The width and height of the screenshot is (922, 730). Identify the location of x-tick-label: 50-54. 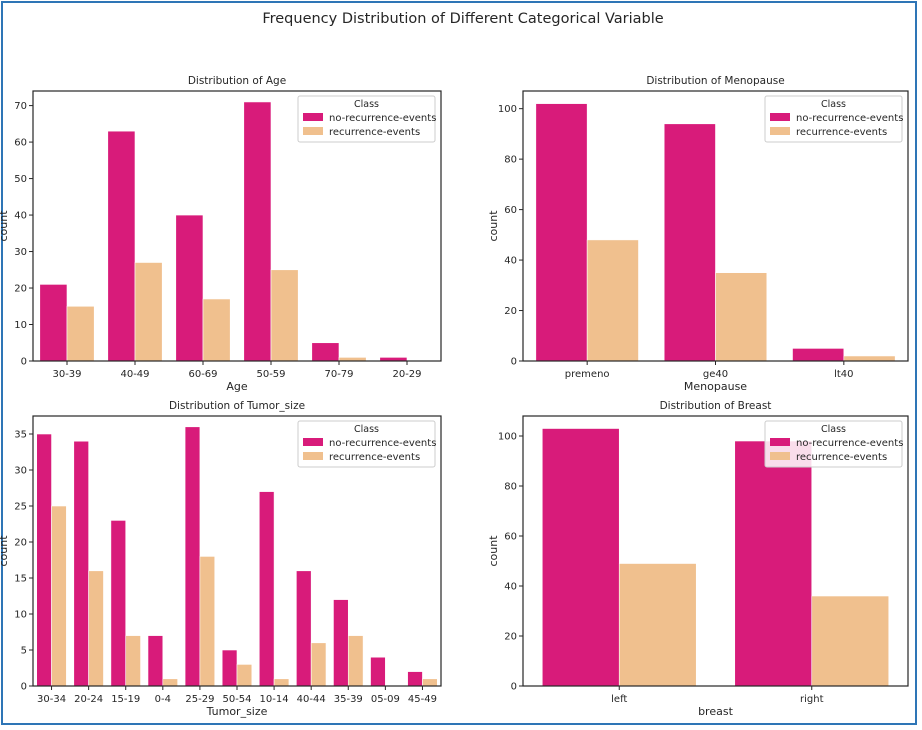
(236, 699).